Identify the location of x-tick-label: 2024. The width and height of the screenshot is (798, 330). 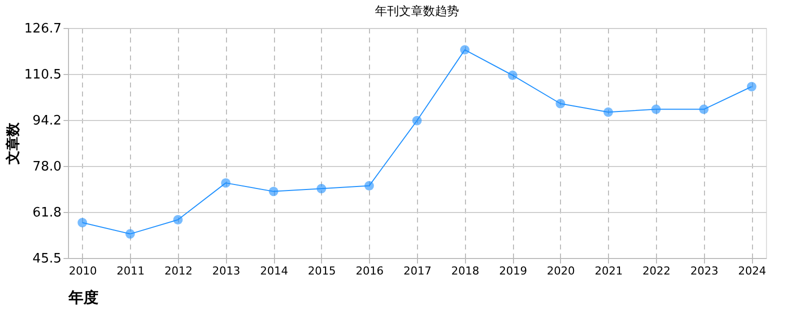
(752, 271).